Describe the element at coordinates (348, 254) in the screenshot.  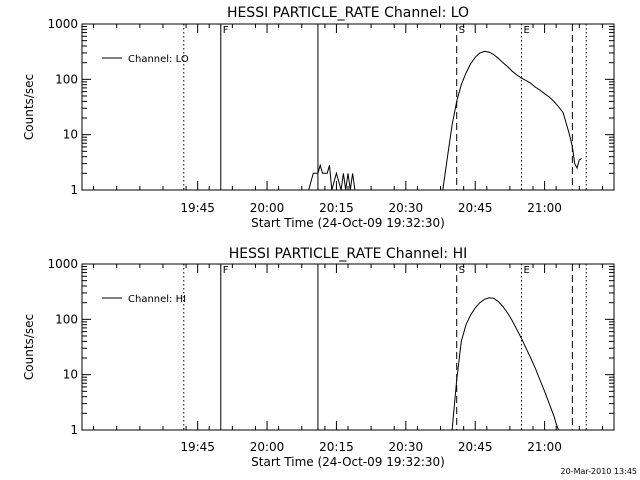
I see `chart-title: HESSI PARTICLE_RATE Channel: HI` at that location.